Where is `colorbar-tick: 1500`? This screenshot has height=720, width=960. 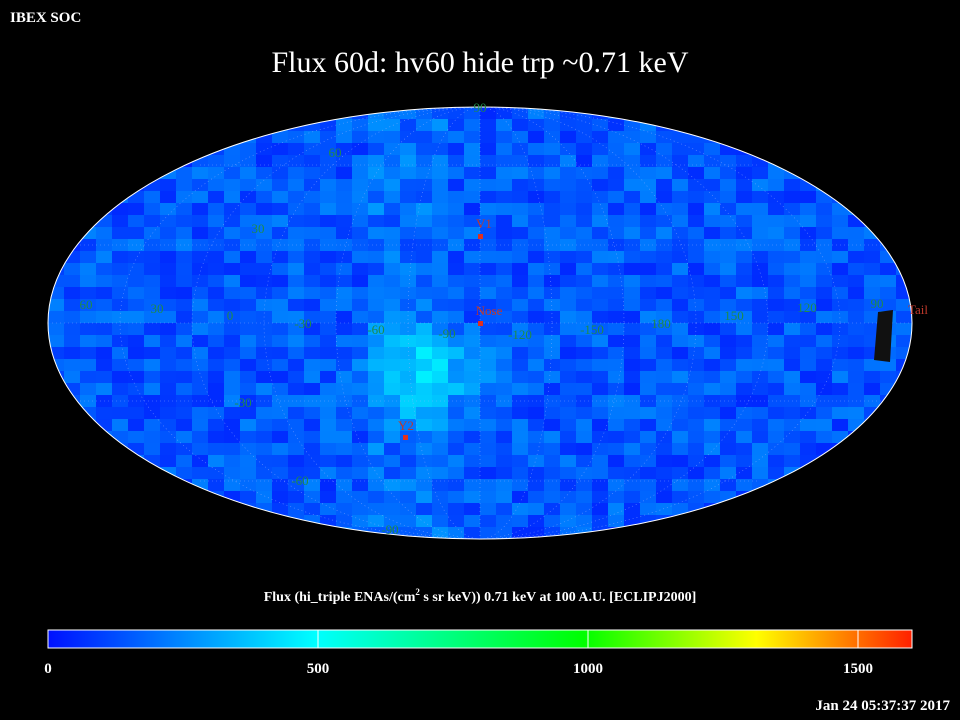
colorbar-tick: 1500 is located at coordinates (858, 669).